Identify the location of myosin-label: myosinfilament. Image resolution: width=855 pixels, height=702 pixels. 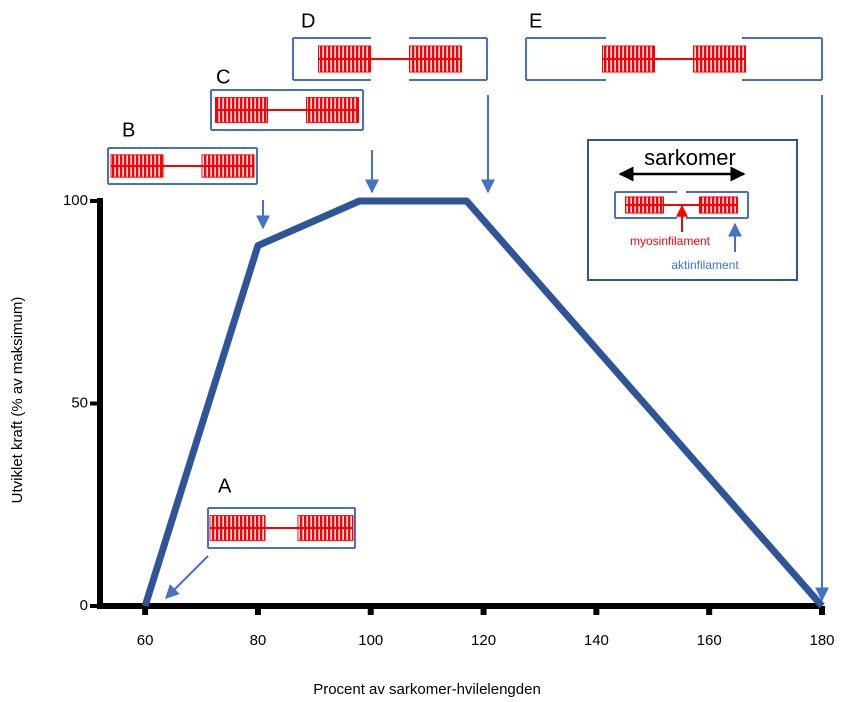
(670, 241).